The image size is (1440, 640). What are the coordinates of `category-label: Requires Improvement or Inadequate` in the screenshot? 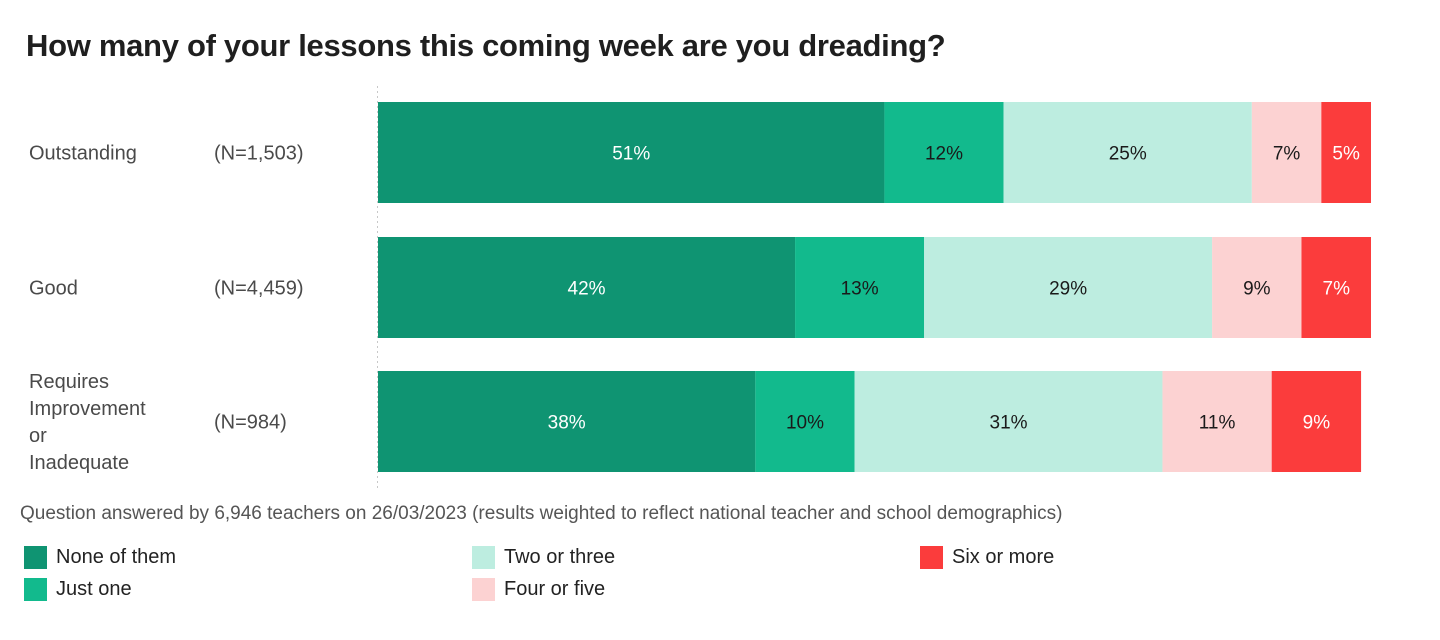 It's located at (87, 422).